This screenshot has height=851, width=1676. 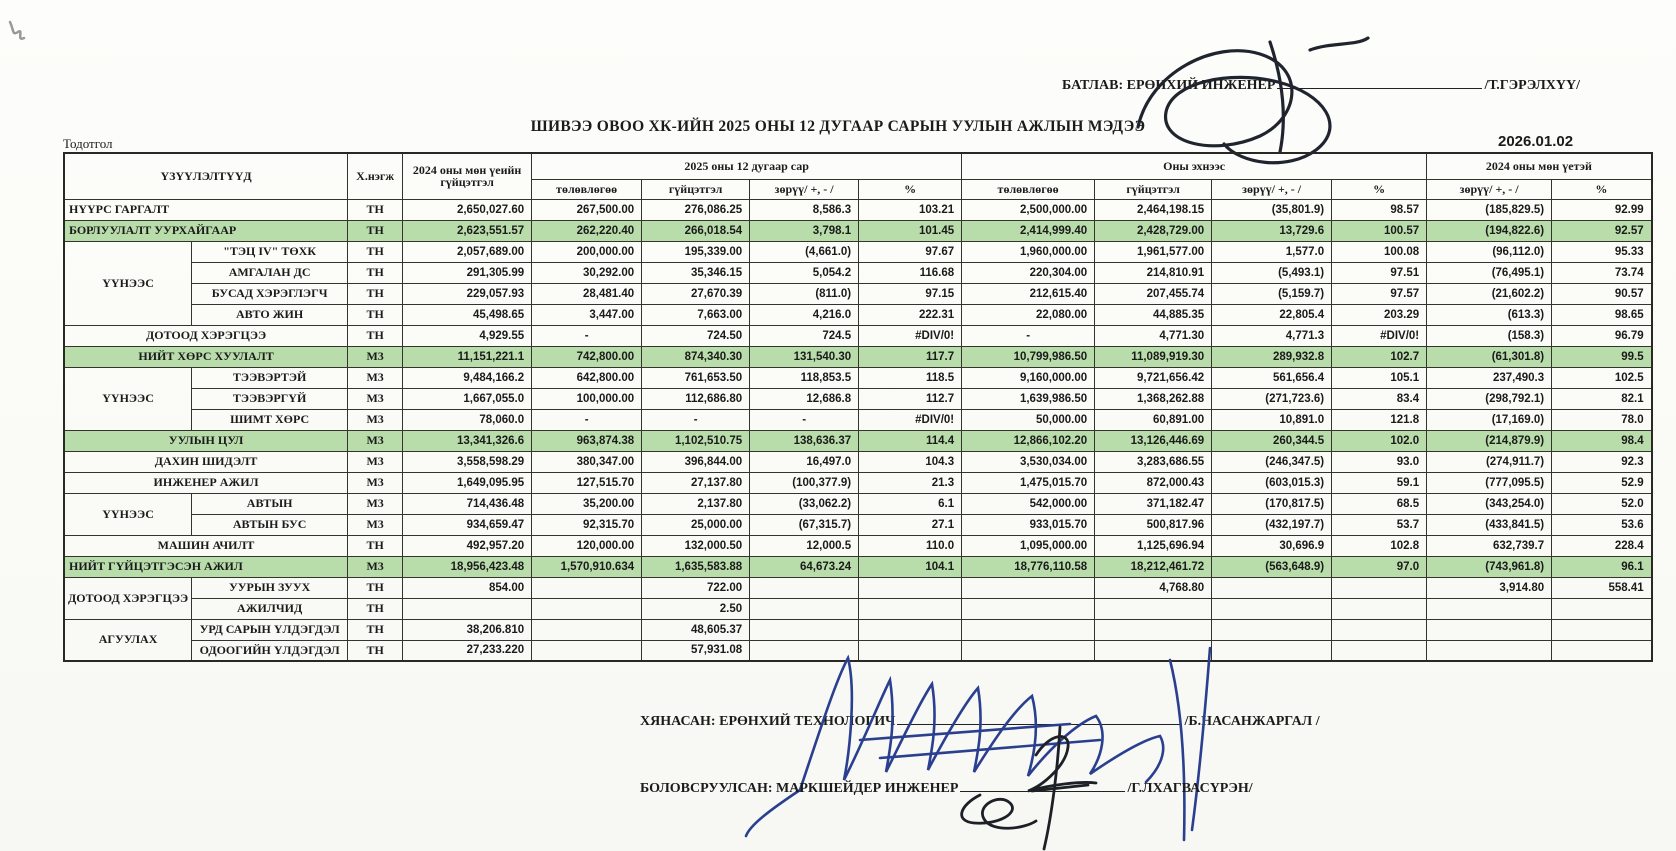 I want to click on cell-value: 4,771.3, so click(x=1272, y=335).